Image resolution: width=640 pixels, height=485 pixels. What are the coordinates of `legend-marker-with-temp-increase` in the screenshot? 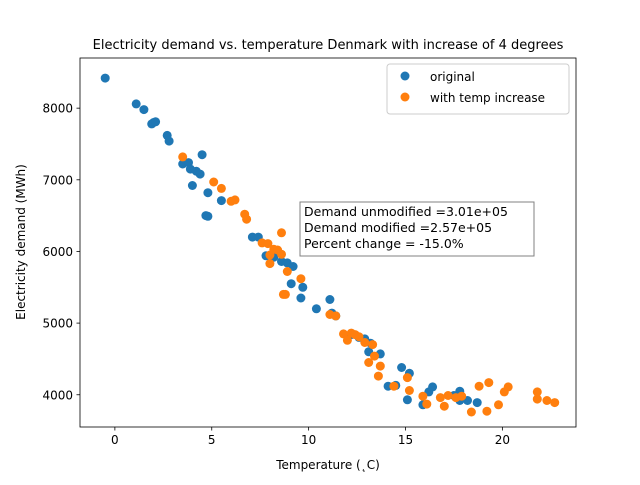 It's located at (405, 97).